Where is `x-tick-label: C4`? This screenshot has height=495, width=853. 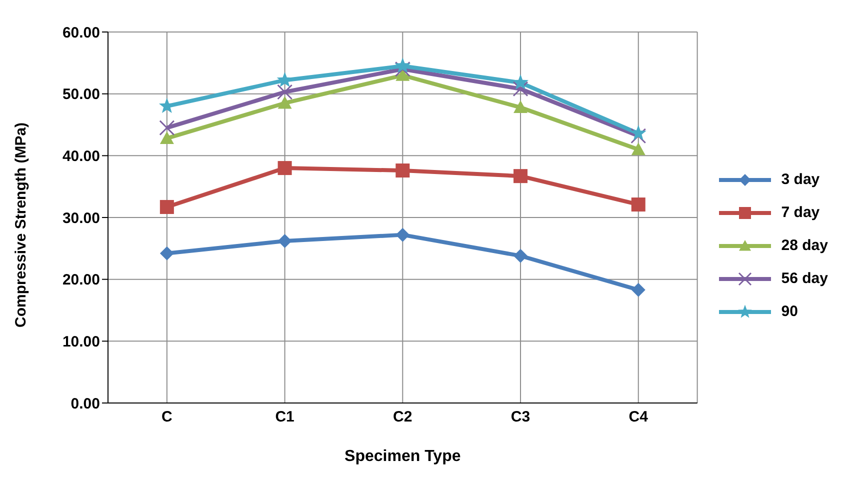 x-tick-label: C4 is located at coordinates (638, 417).